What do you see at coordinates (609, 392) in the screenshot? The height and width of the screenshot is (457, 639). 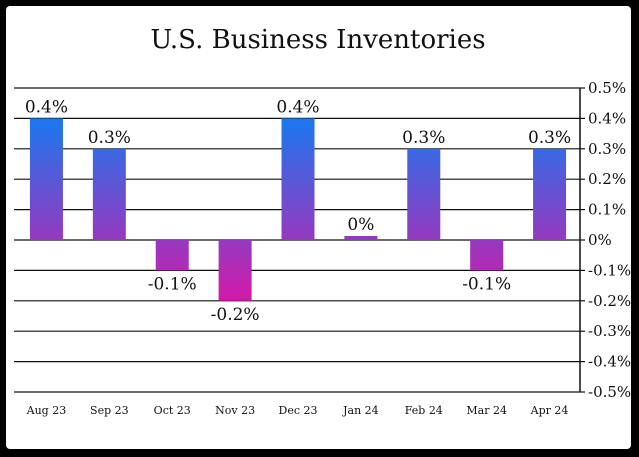 I see `y-tick-label: -0.5%` at bounding box center [609, 392].